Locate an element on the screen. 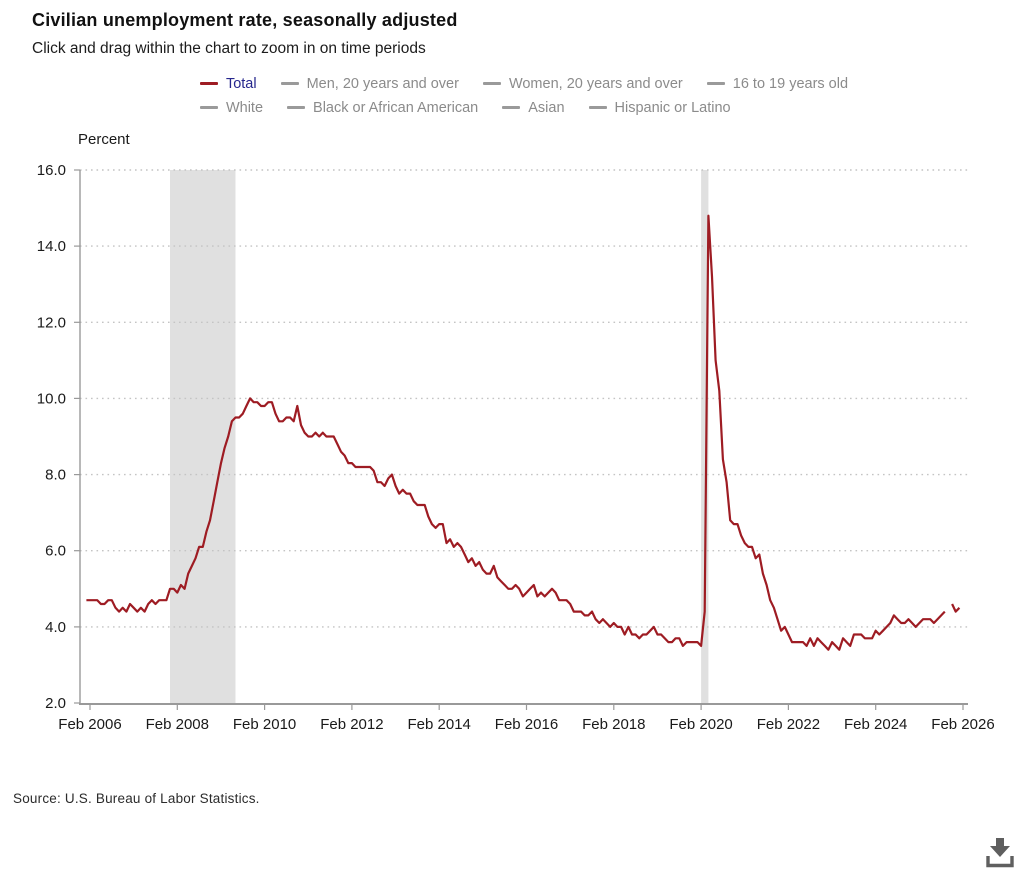  legend-item-total: Total is located at coordinates (228, 83).